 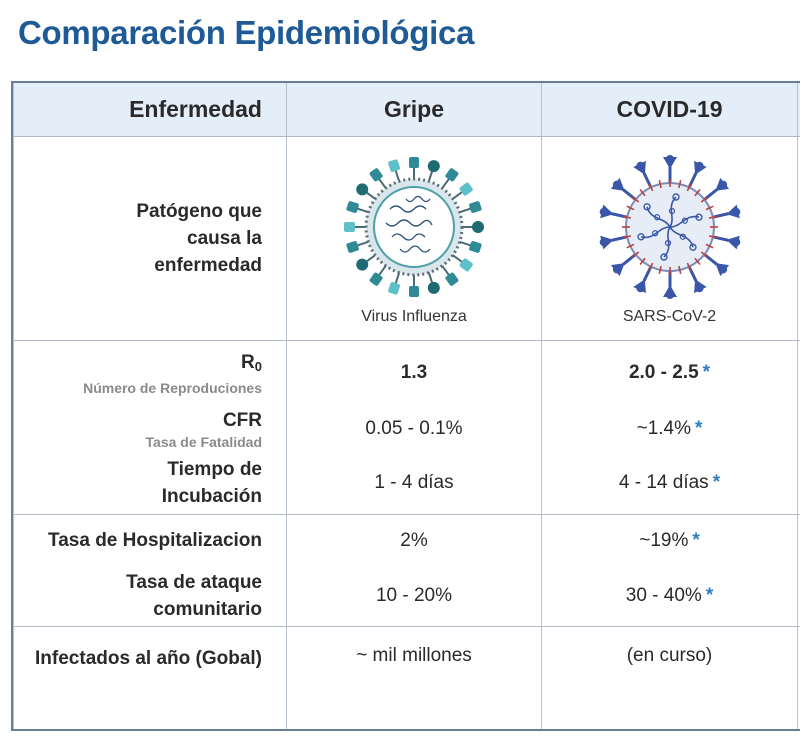 What do you see at coordinates (150, 677) in the screenshot?
I see `row-label-infectados: Infectados al año (Gobal)` at bounding box center [150, 677].